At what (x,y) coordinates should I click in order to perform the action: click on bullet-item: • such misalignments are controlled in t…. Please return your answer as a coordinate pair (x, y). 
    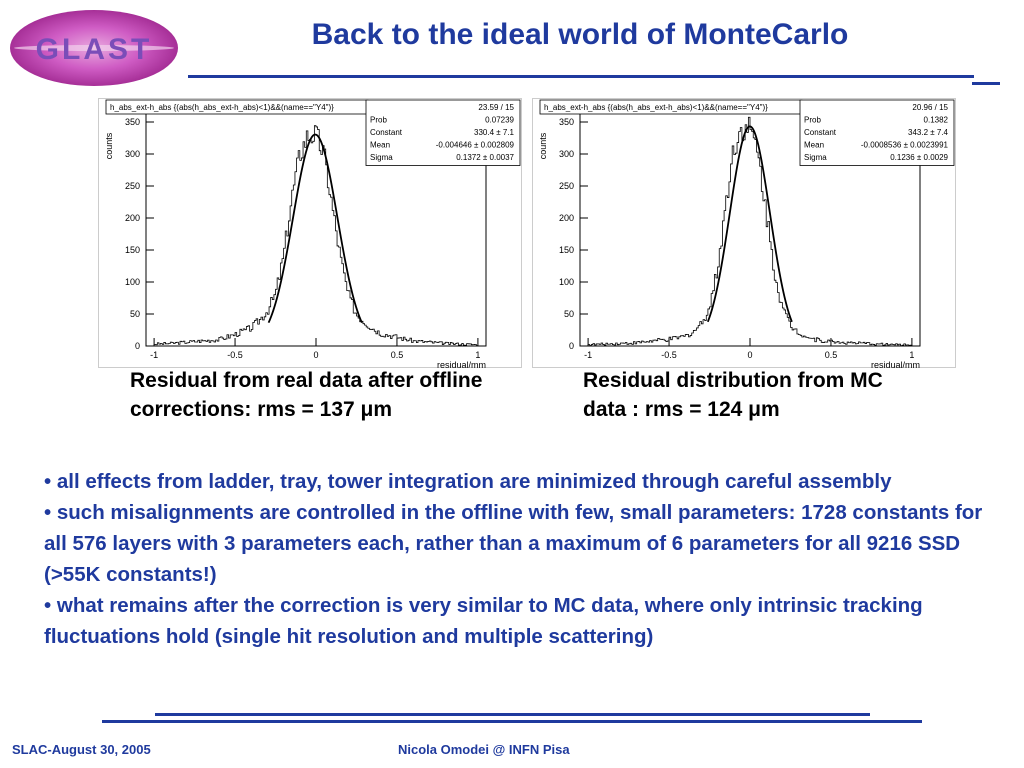
    Looking at the image, I should click on (513, 543).